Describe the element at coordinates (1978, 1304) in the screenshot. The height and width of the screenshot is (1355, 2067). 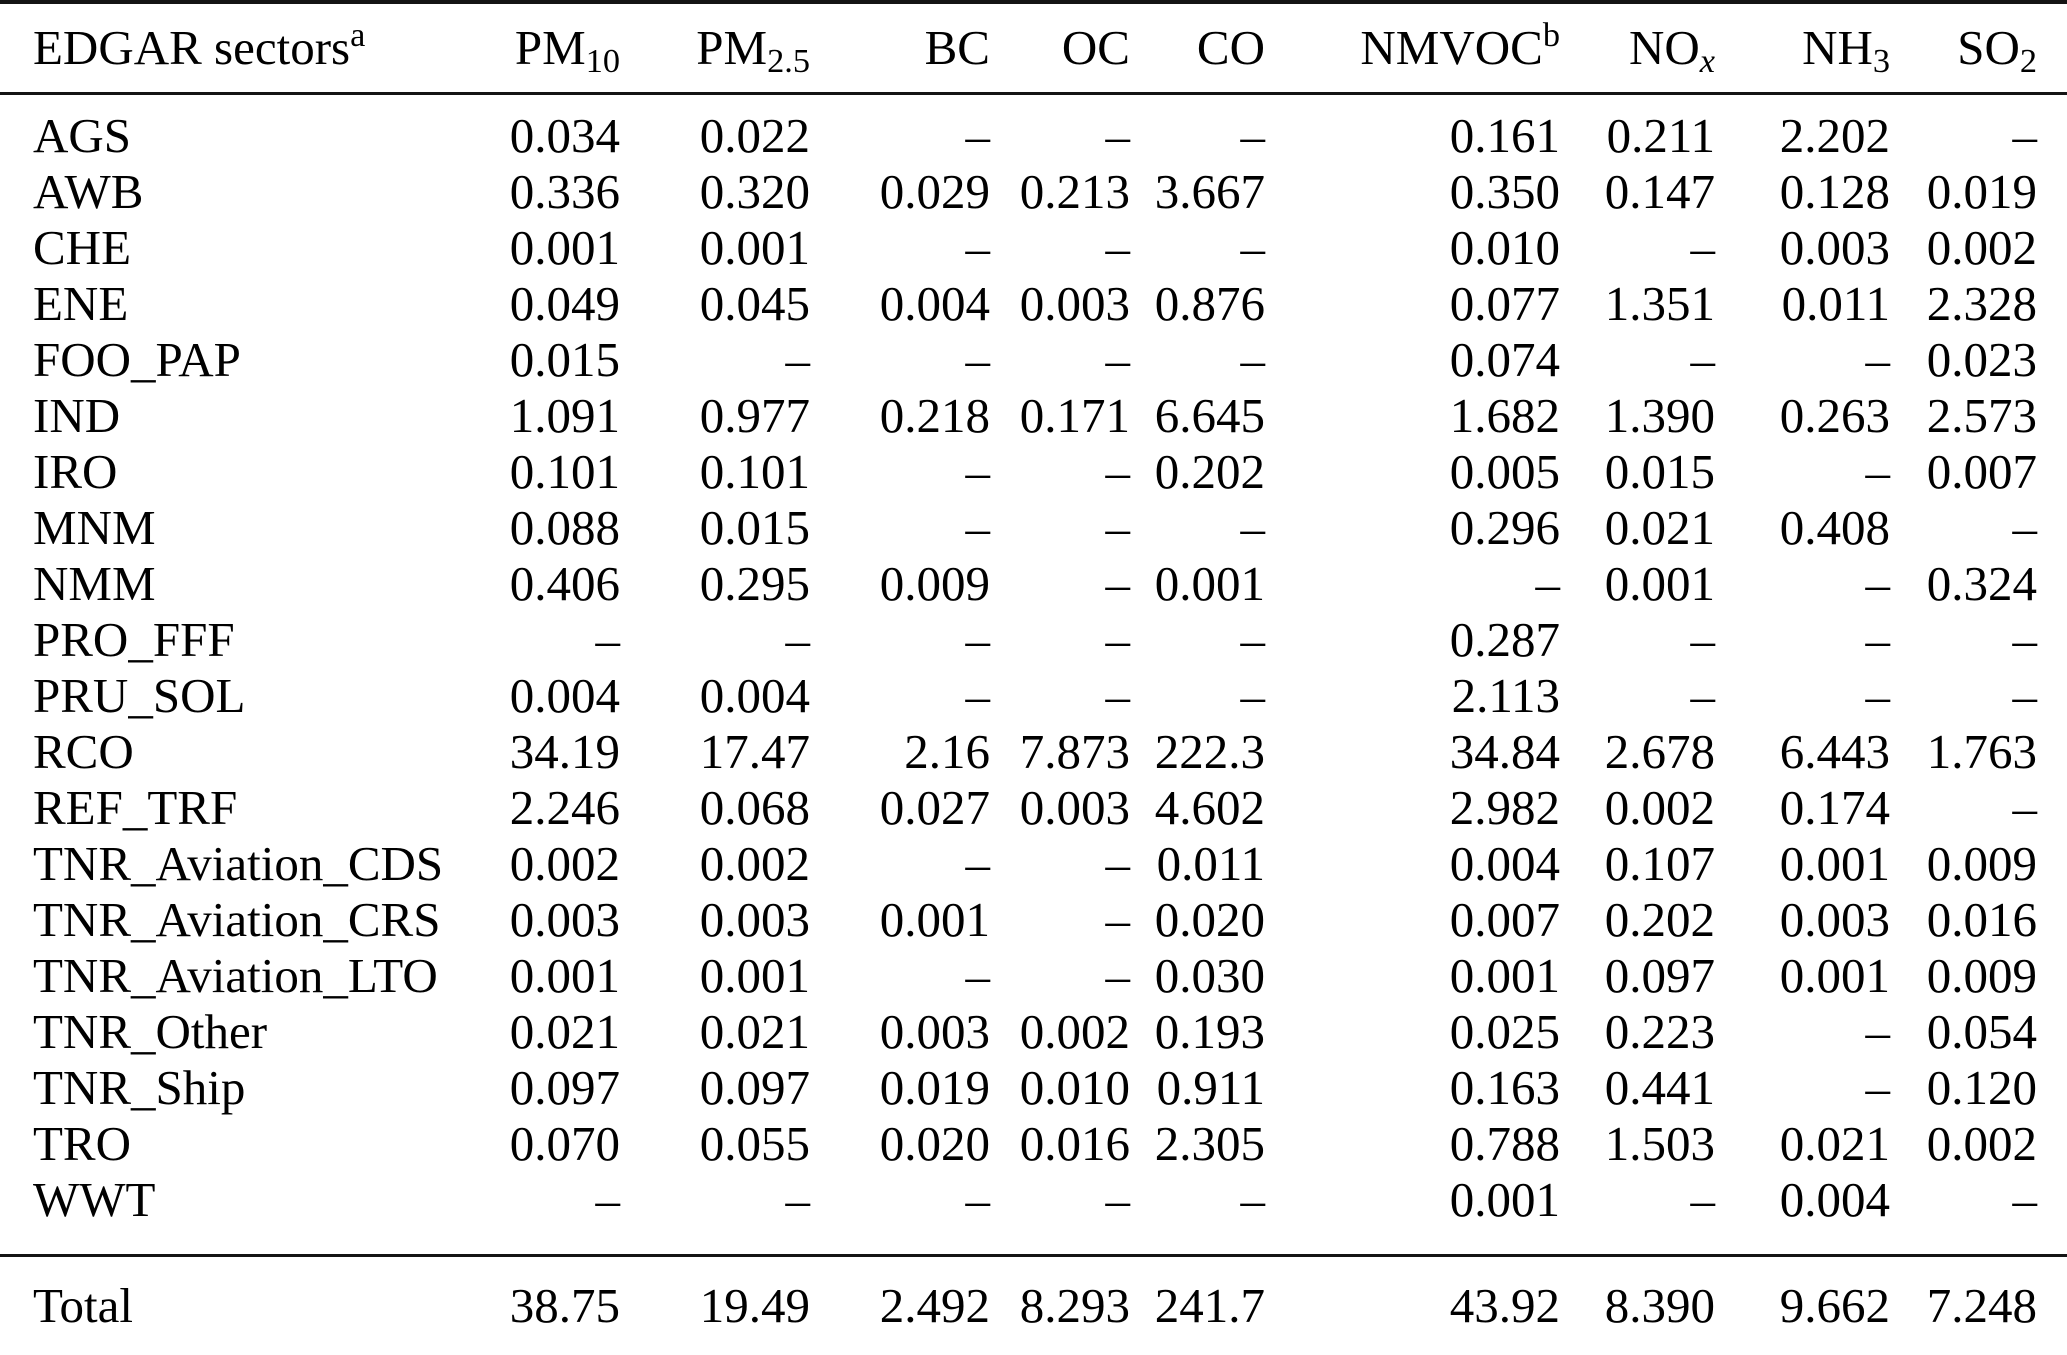
I see `total-value-cell: 7.248` at that location.